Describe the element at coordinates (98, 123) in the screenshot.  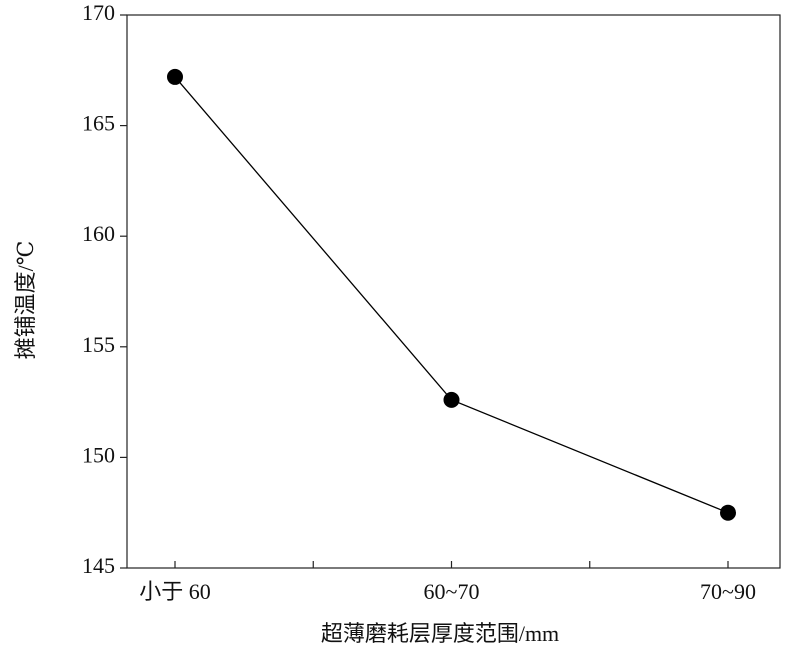
I see `y-tick-label: 165` at that location.